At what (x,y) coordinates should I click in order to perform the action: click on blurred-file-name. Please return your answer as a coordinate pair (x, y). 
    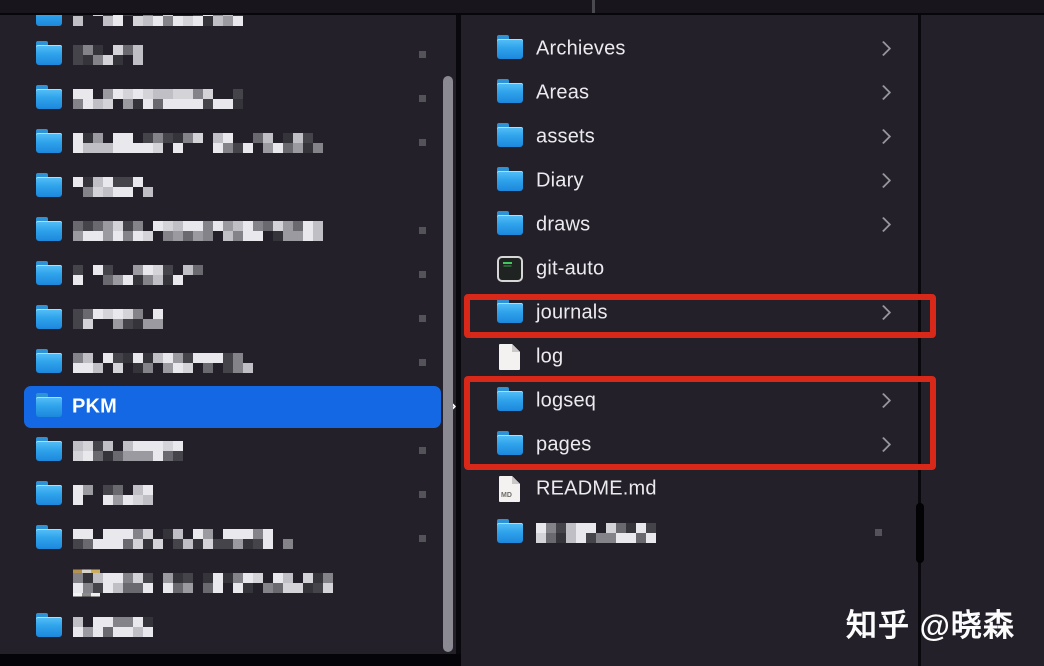
    Looking at the image, I should click on (596, 533).